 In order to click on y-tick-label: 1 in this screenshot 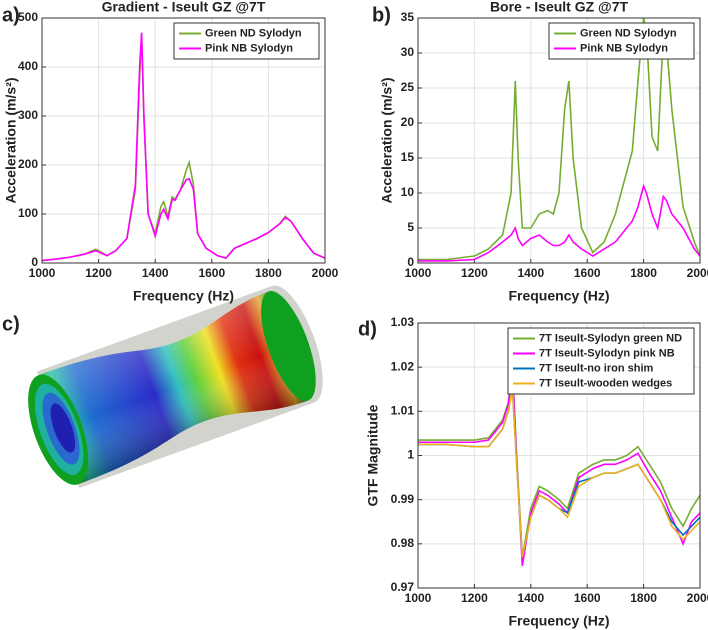, I will do `click(410, 455)`.